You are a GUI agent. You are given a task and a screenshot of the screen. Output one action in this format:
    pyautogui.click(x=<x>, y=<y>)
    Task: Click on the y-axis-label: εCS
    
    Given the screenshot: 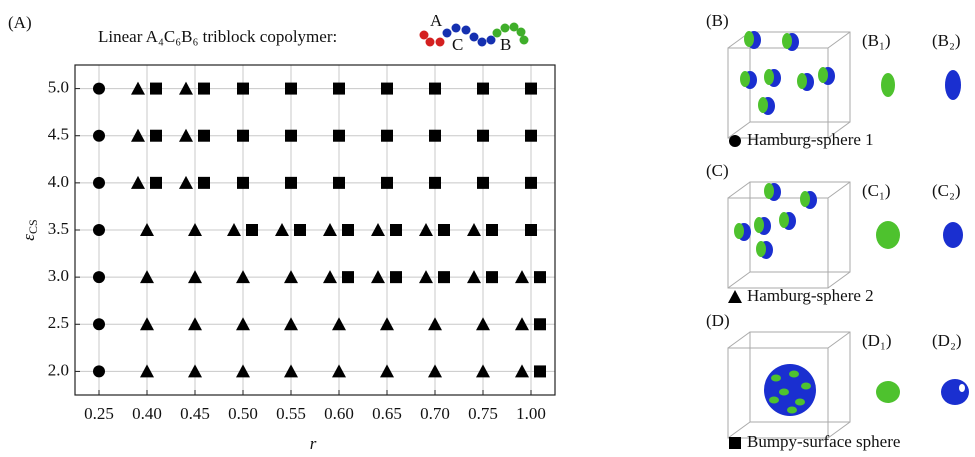 What is the action you would take?
    pyautogui.click(x=29, y=229)
    